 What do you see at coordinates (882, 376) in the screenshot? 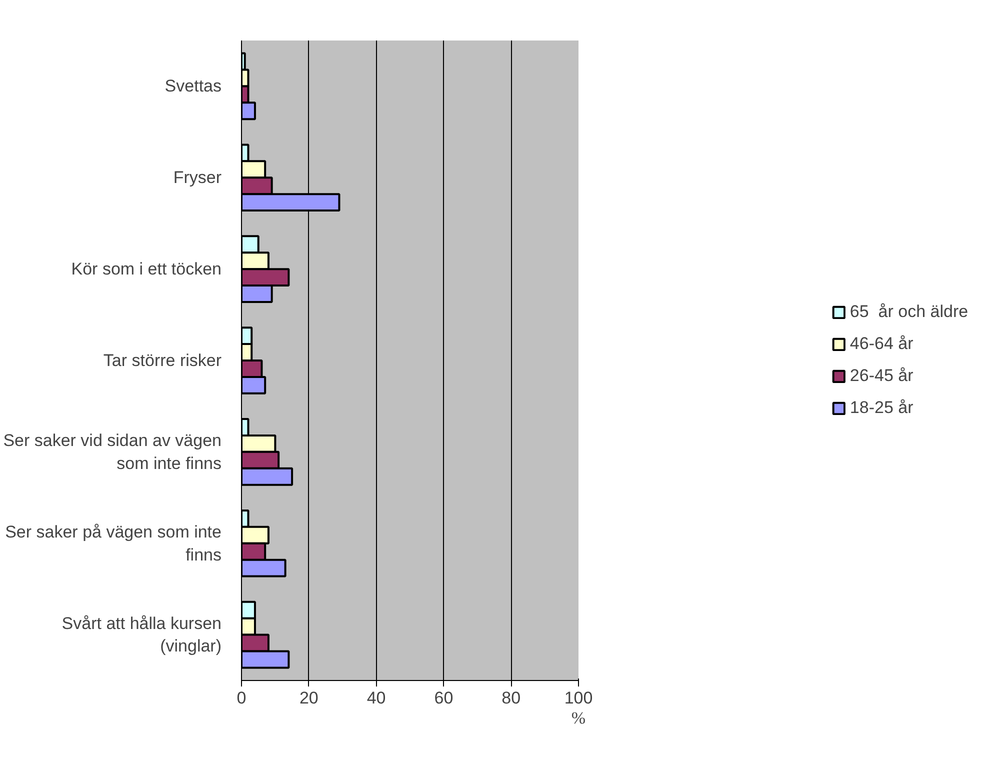
I see `legend-label: 26-45 år` at bounding box center [882, 376].